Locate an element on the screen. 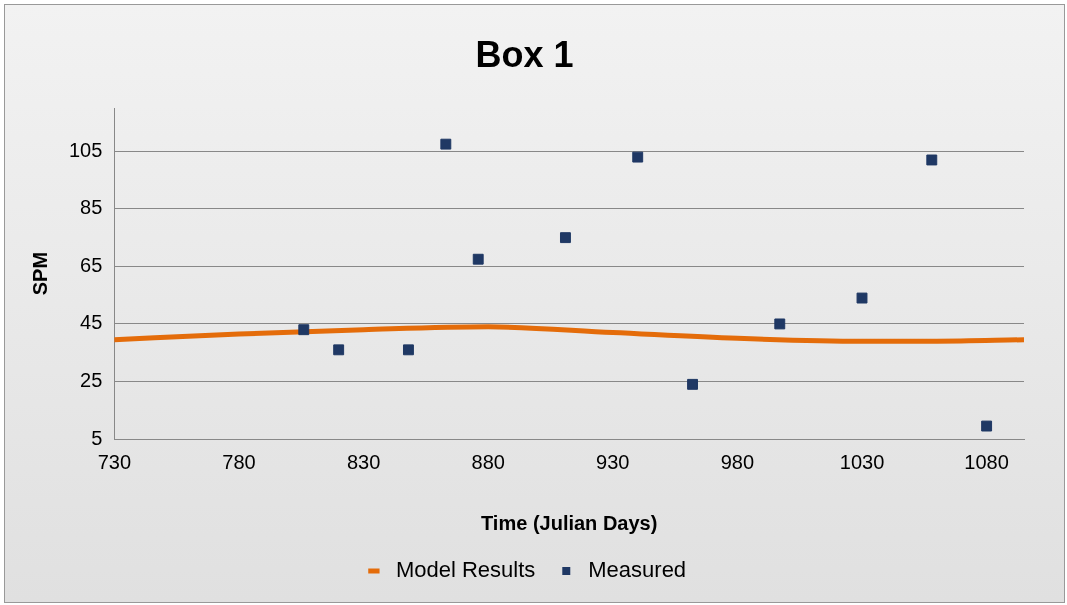 Image resolution: width=1067 pixels, height=605 pixels. x-tick-label: 1030 is located at coordinates (862, 461).